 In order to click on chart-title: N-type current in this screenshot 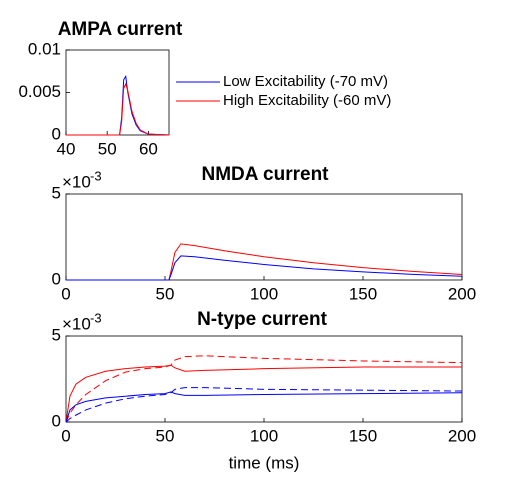, I will do `click(262, 319)`.